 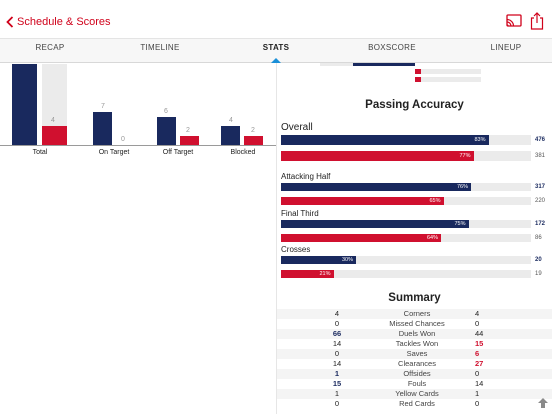 What do you see at coordinates (506, 47) in the screenshot?
I see `tab-label: LINEUP` at bounding box center [506, 47].